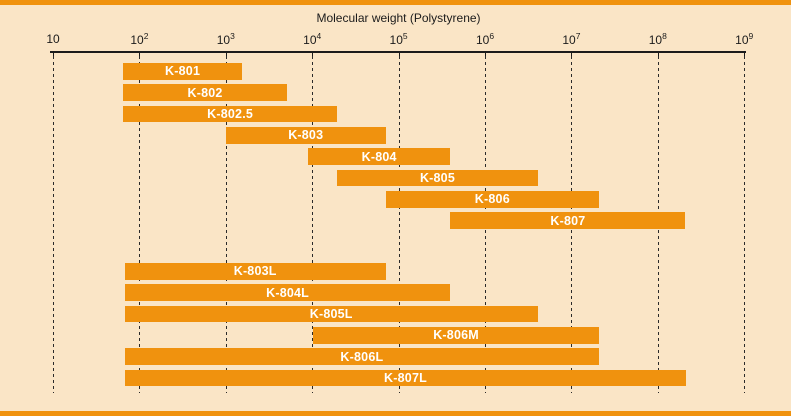 The height and width of the screenshot is (416, 791). What do you see at coordinates (572, 55) in the screenshot?
I see `x-tick-mark-10e7` at bounding box center [572, 55].